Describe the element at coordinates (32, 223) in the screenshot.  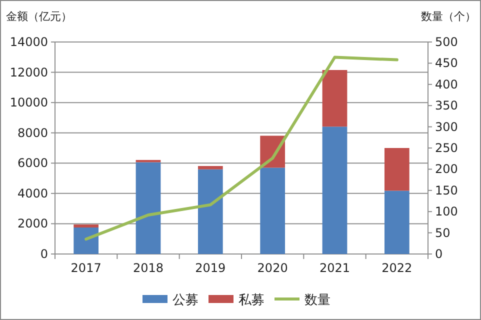
I see `y-tick-label: 2000` at that location.